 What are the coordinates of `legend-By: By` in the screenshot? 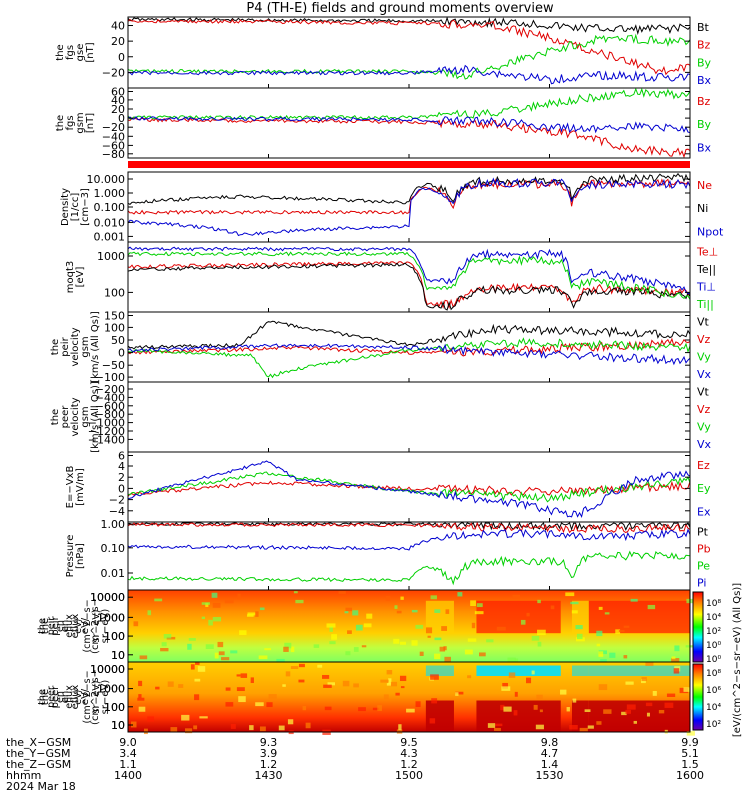 It's located at (704, 62).